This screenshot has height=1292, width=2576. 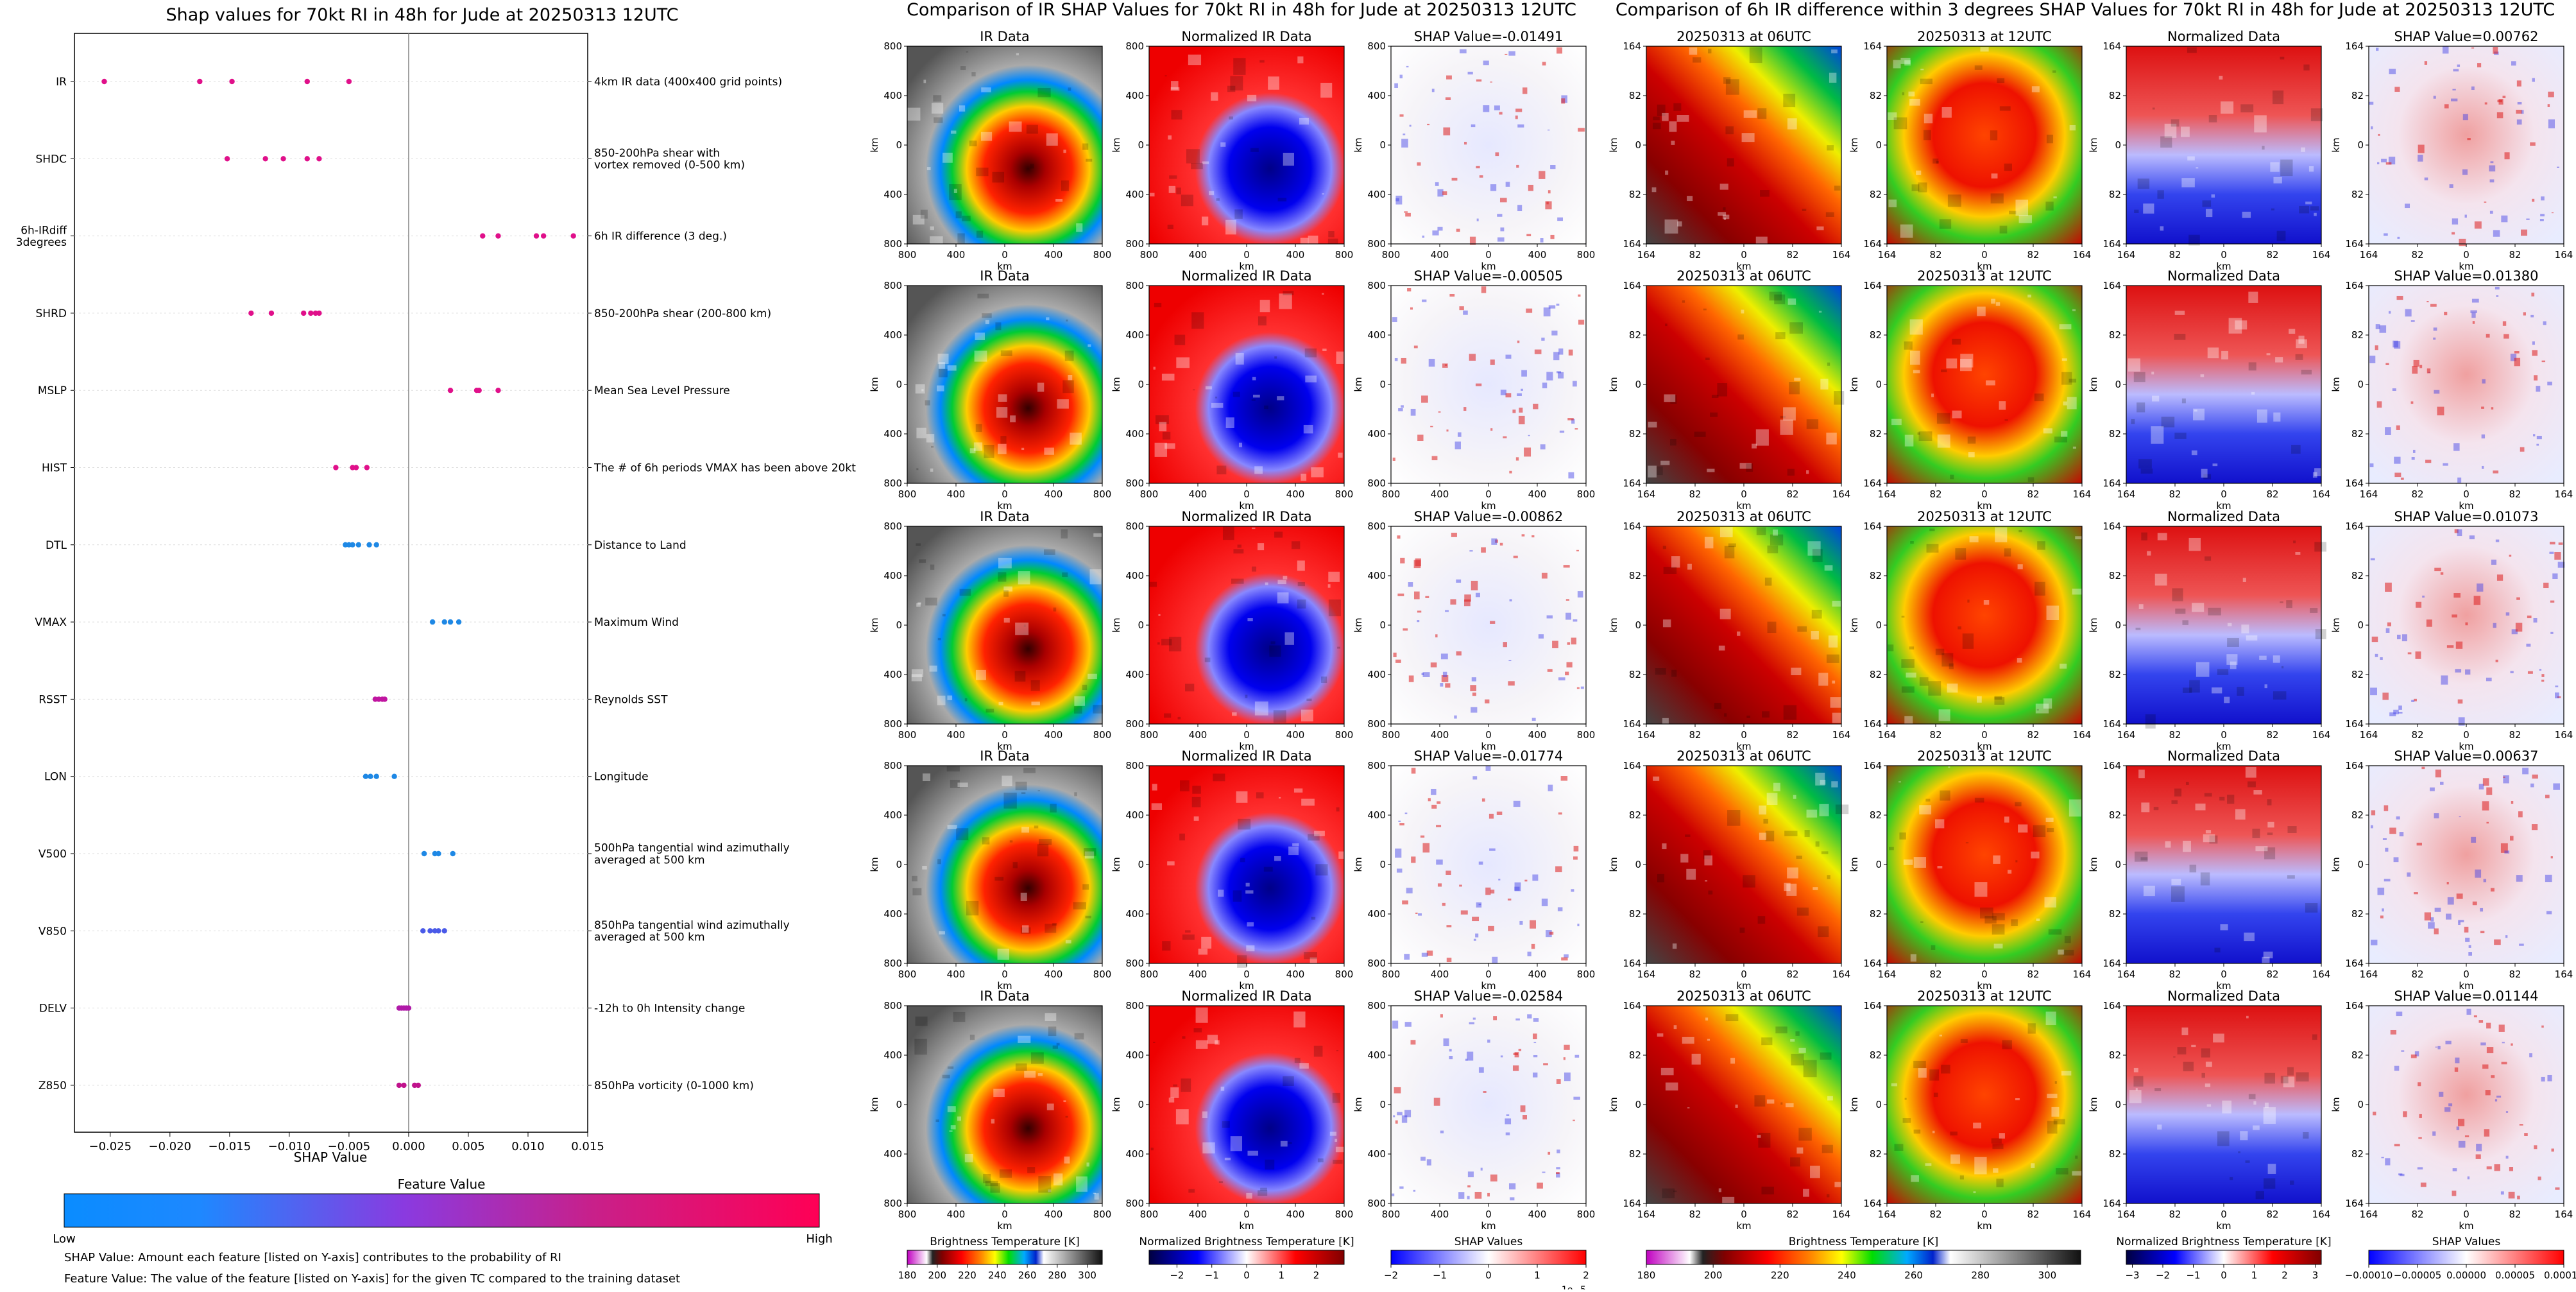 What do you see at coordinates (408, 1146) in the screenshot?
I see `x-tick-label: 0.000` at bounding box center [408, 1146].